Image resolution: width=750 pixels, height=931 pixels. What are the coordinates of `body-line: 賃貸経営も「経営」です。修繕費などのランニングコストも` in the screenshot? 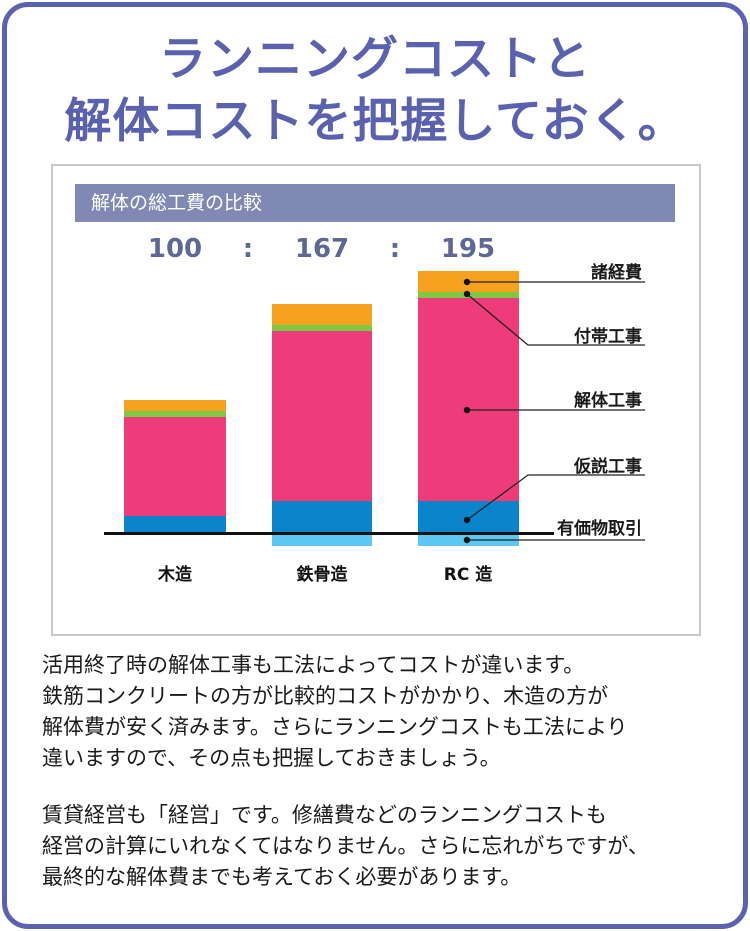 It's located at (324, 815).